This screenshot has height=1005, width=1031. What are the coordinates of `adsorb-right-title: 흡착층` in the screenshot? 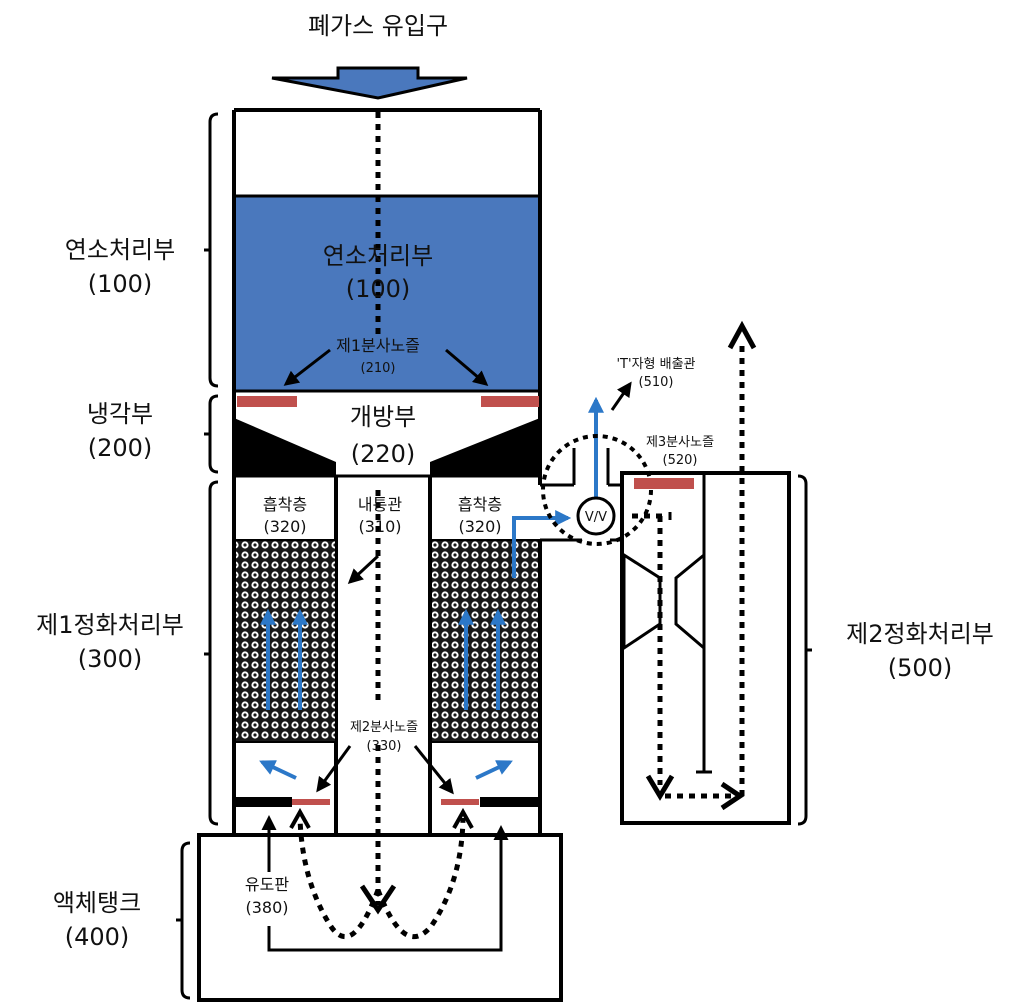 It's located at (480, 504).